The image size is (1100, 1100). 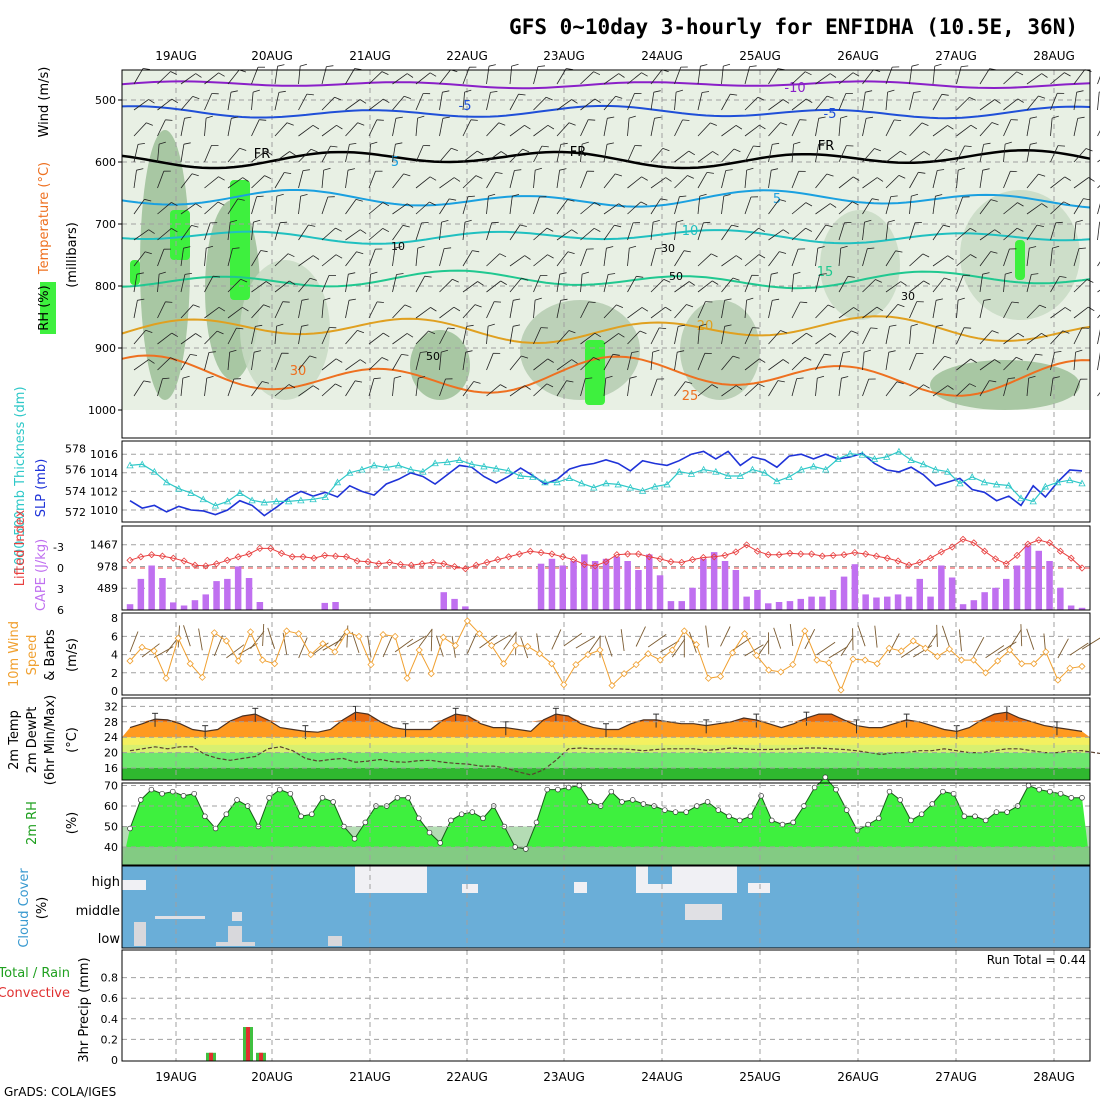 I want to click on wind10m-barb, so click(x=439, y=646).